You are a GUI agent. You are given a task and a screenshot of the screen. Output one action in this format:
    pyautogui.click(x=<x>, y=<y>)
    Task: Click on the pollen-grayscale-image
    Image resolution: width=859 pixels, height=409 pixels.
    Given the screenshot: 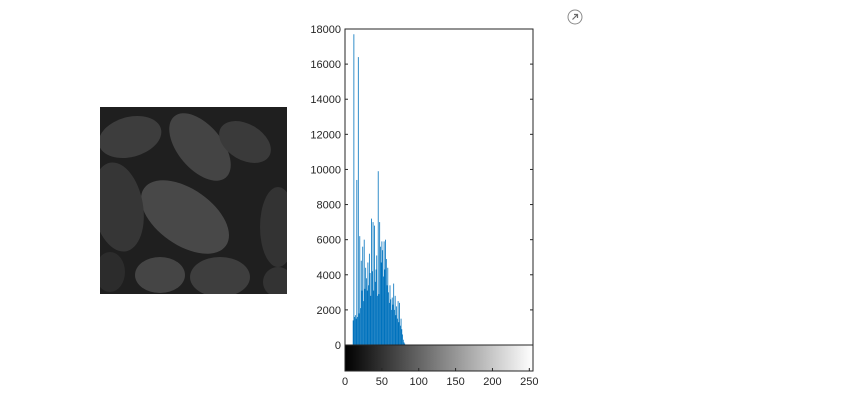 What is the action you would take?
    pyautogui.click(x=194, y=202)
    